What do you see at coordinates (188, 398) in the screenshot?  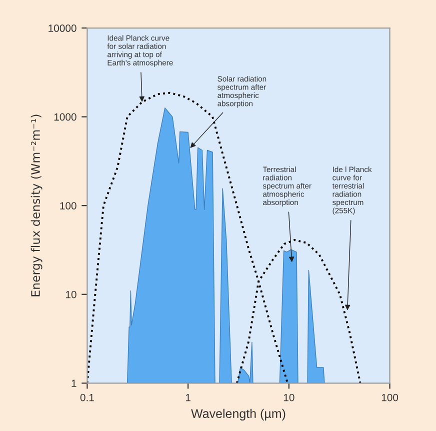 I see `x-tick-label: 1` at bounding box center [188, 398].